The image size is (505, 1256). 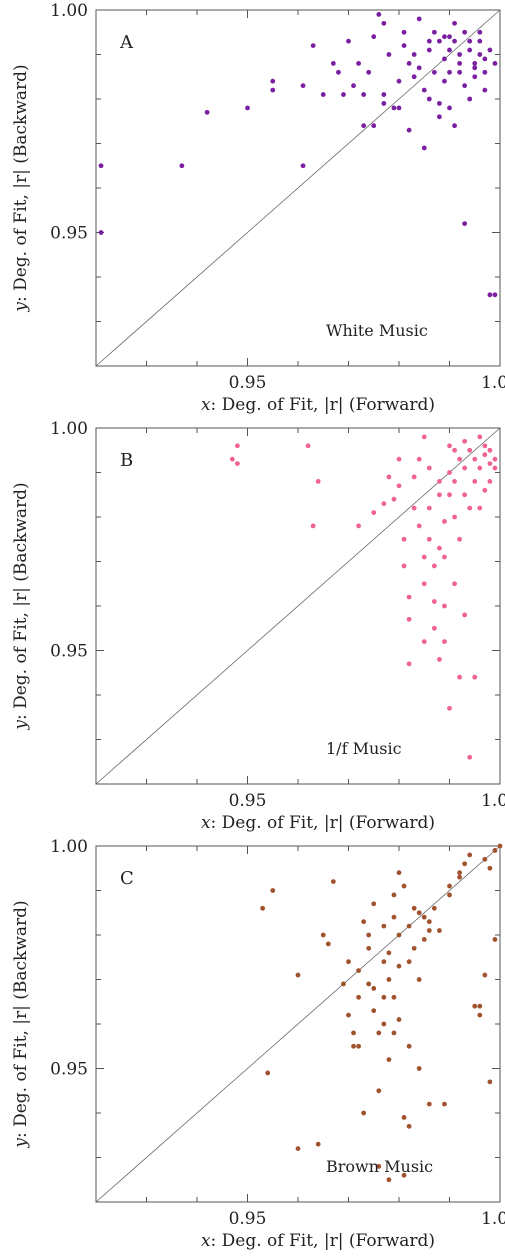 I want to click on panel-label: A, so click(x=126, y=42).